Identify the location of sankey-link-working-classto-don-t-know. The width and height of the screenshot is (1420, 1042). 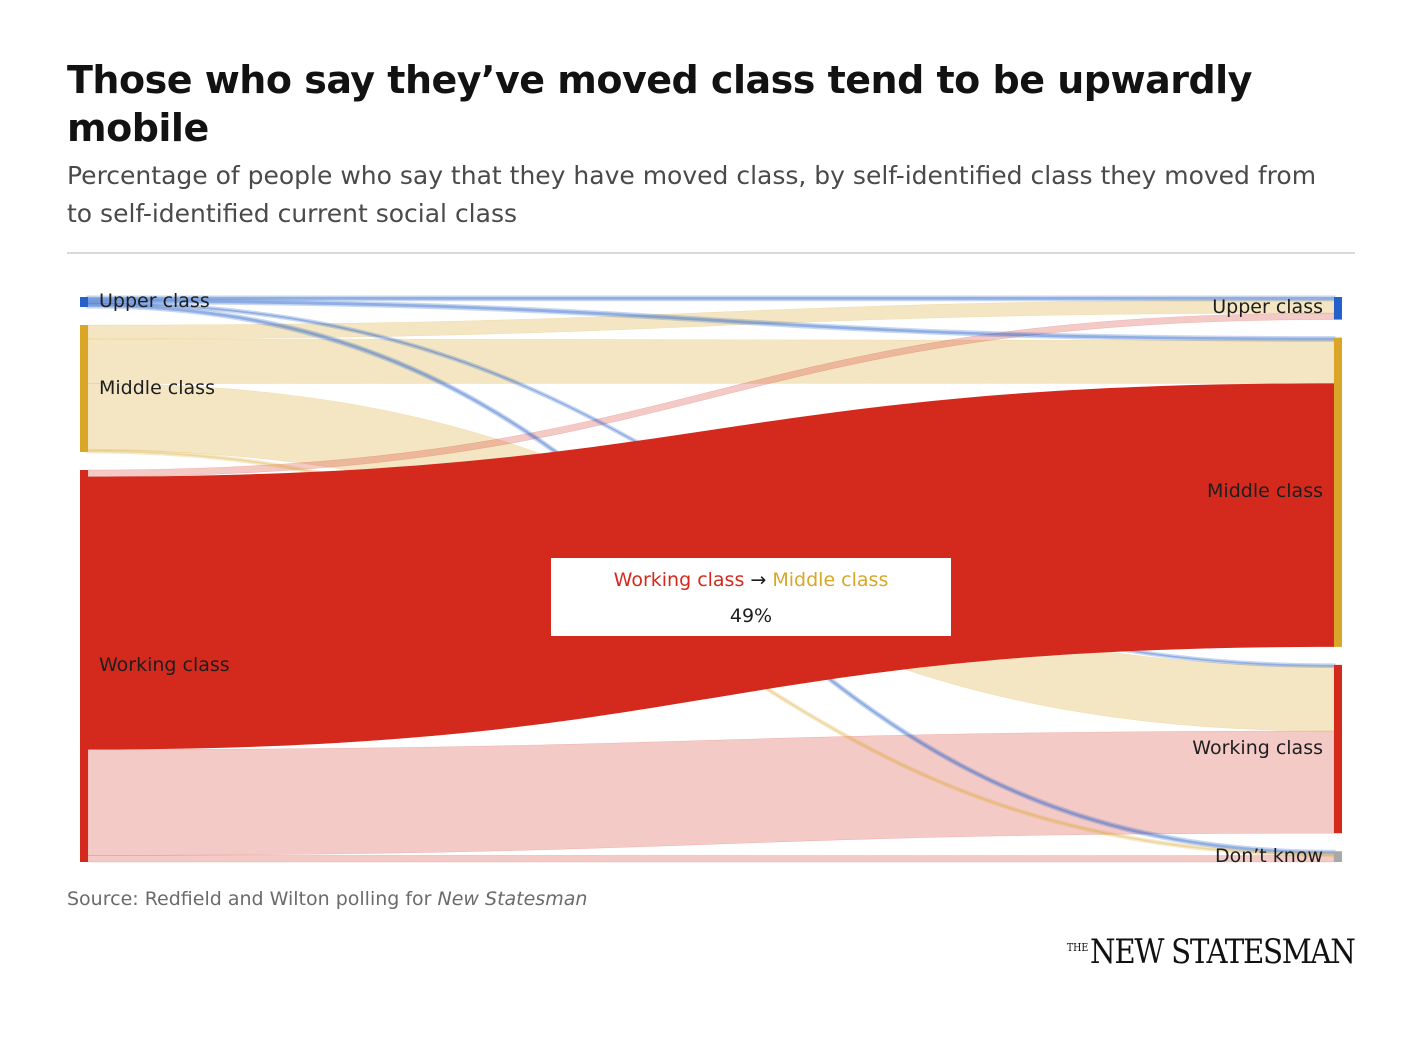
(711, 859).